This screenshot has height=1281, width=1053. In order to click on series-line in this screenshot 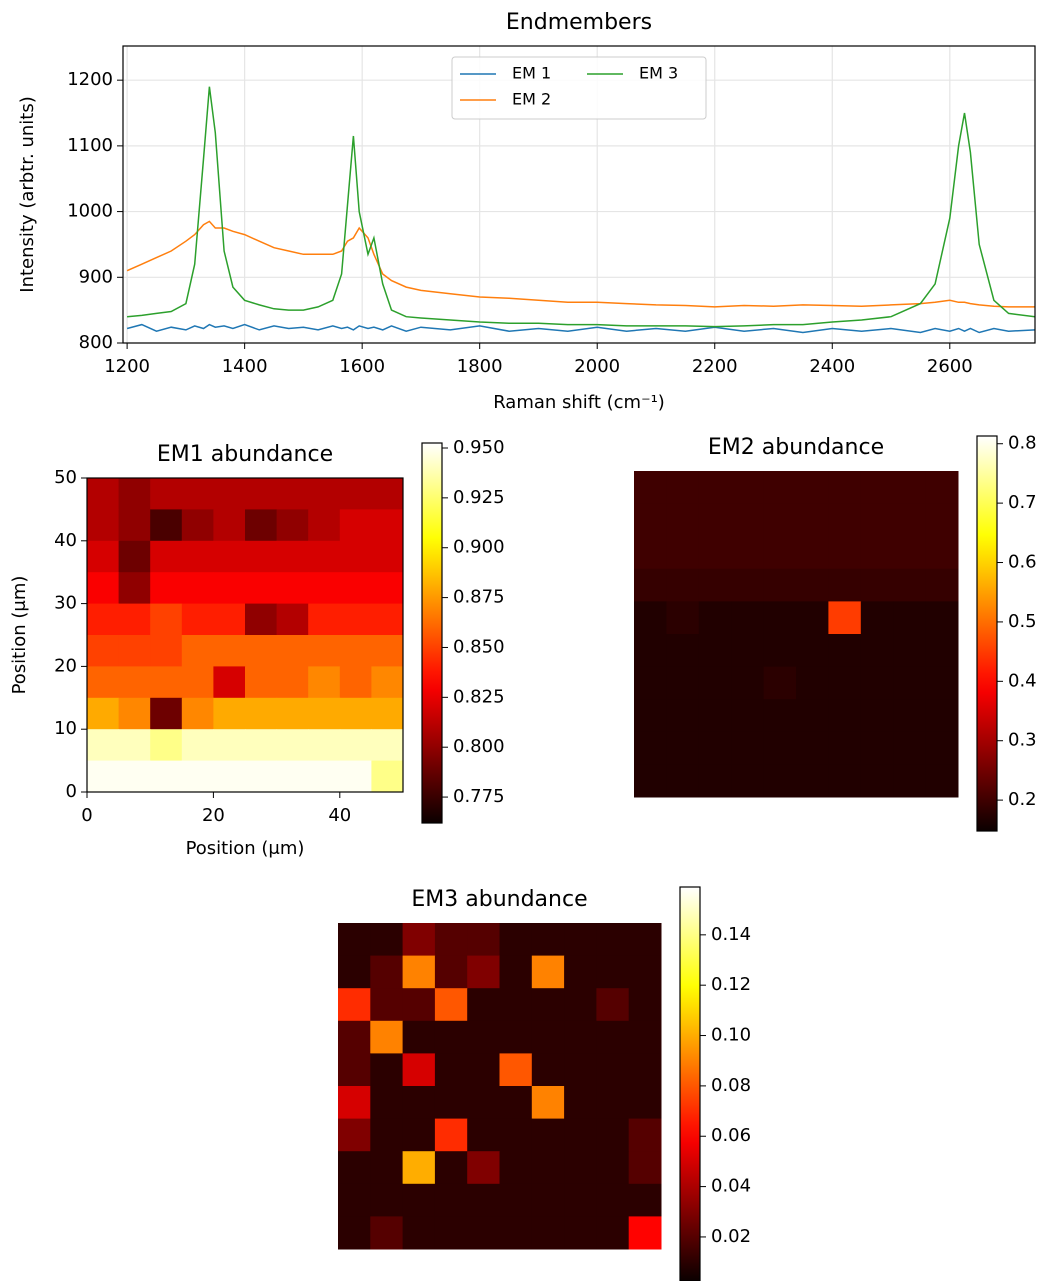, I will do `click(580, 328)`.